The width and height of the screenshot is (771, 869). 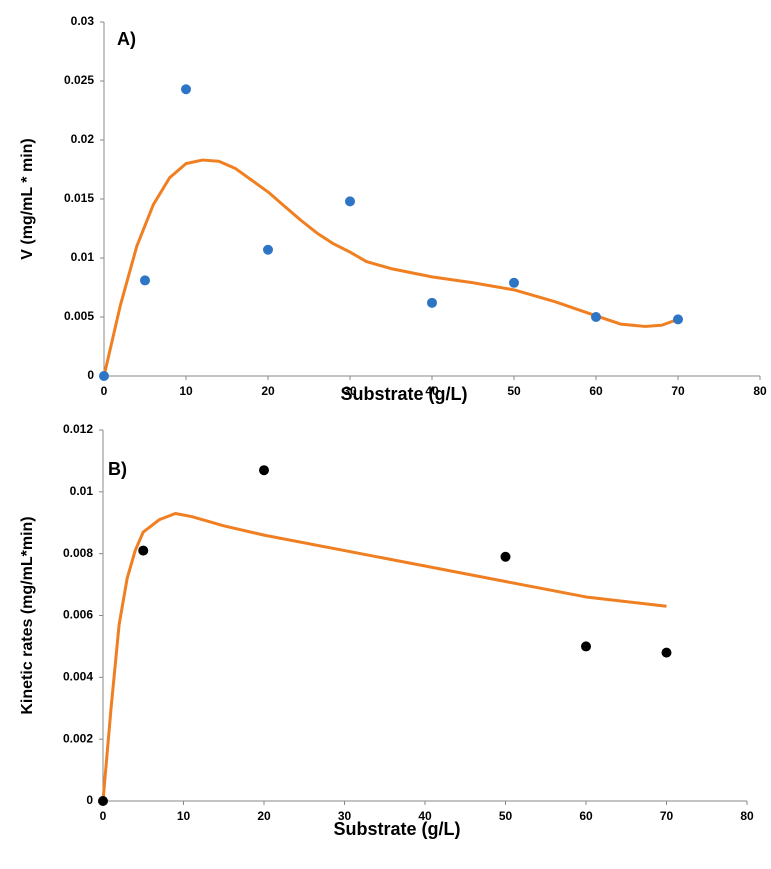 I want to click on y-axis-title: Kinetic rates (mg/mL*min), so click(x=27, y=615).